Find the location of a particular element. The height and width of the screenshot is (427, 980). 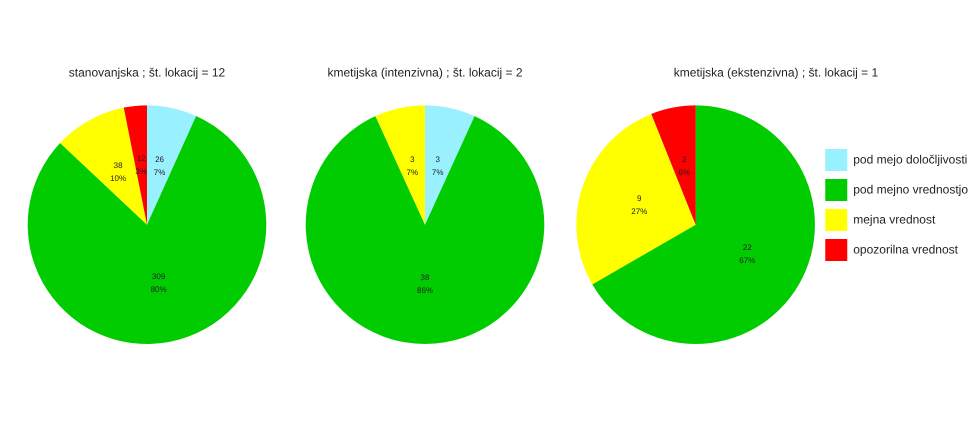

data-label: 2 6% is located at coordinates (684, 165).